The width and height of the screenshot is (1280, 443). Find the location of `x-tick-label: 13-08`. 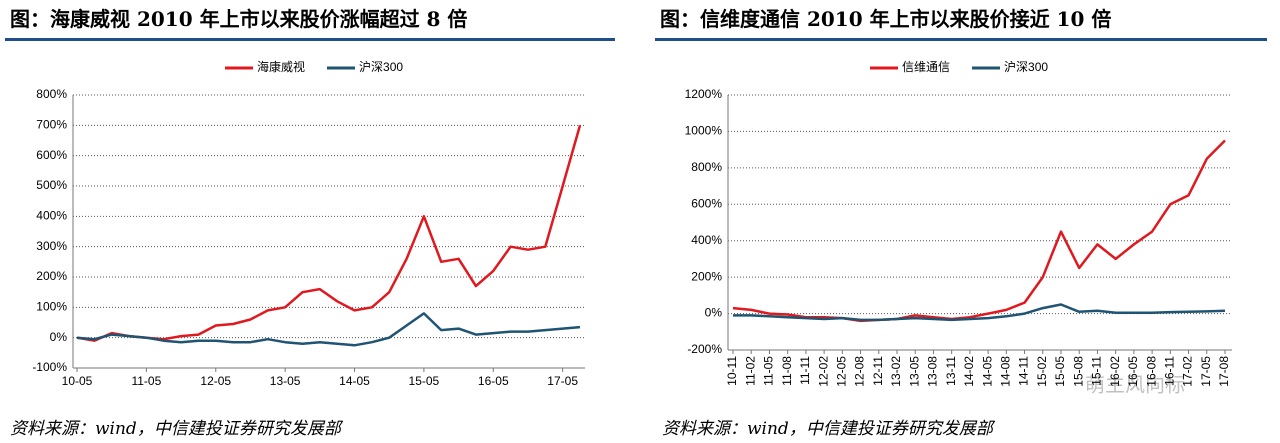

x-tick-label: 13-08 is located at coordinates (933, 371).